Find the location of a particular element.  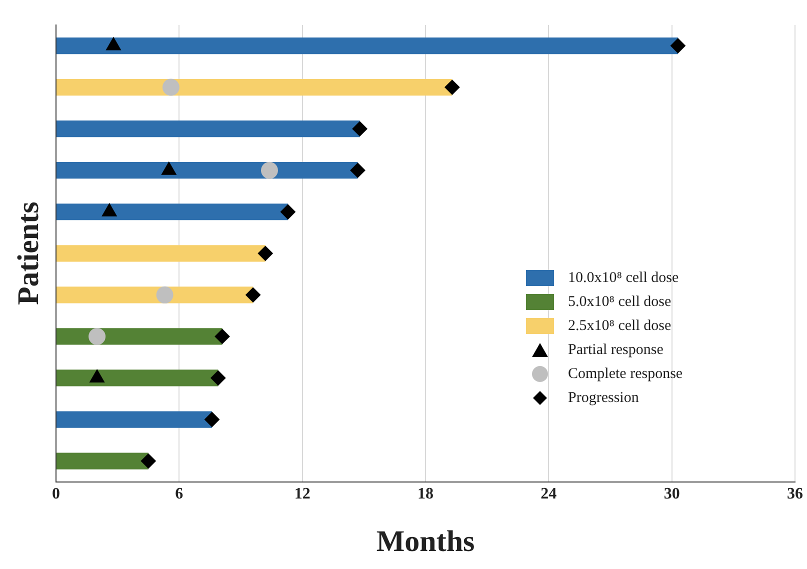

legend-label: 2.5x10⁸ cell dose is located at coordinates (620, 326).